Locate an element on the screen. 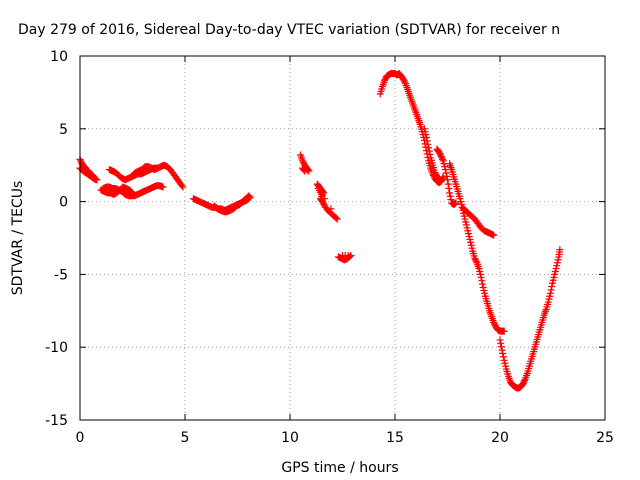 The width and height of the screenshot is (640, 480). x-axis-label: GPS time / hours is located at coordinates (339, 468).